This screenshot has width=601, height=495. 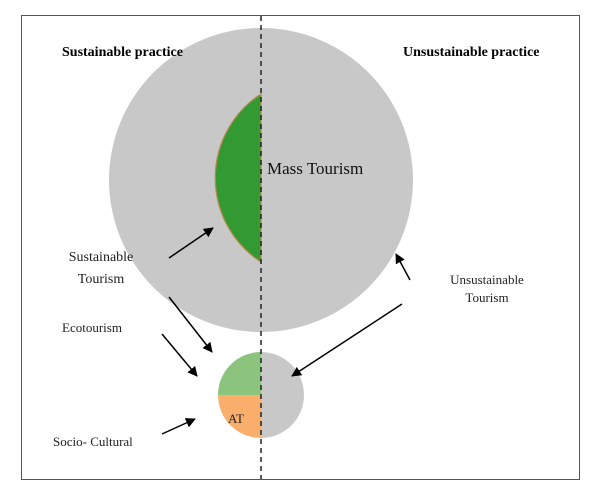 I want to click on label-at: AT, so click(x=236, y=418).